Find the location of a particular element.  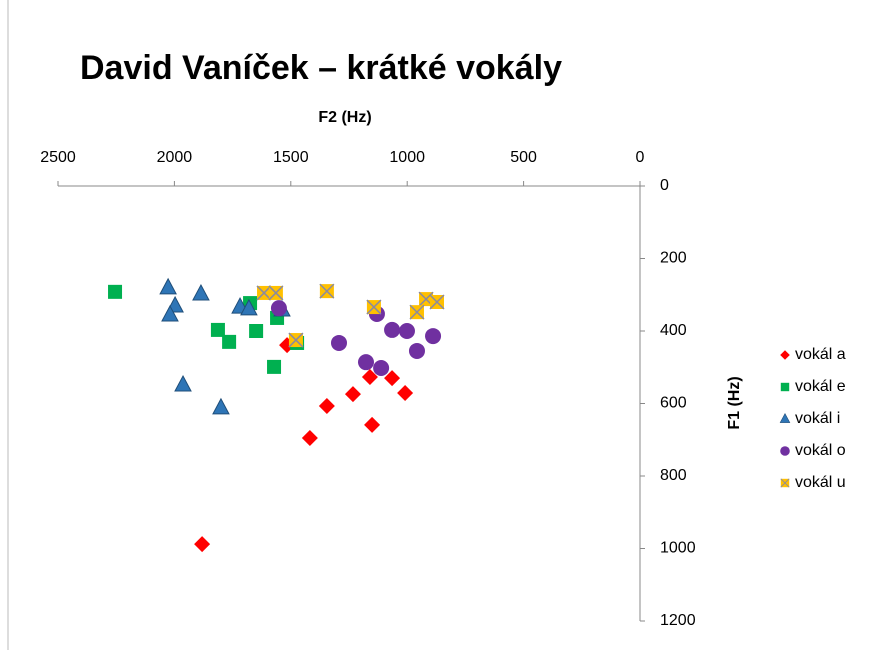

chart-title: David Vaníček – krátké vokály is located at coordinates (321, 68).